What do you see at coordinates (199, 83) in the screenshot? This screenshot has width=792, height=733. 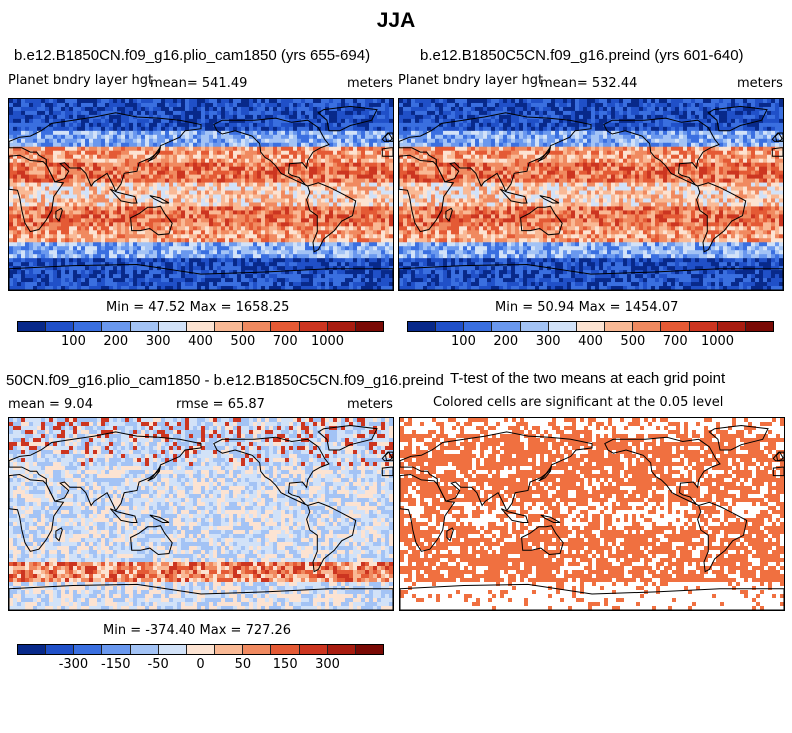 I see `panel1-mean: mean= 541.49` at bounding box center [199, 83].